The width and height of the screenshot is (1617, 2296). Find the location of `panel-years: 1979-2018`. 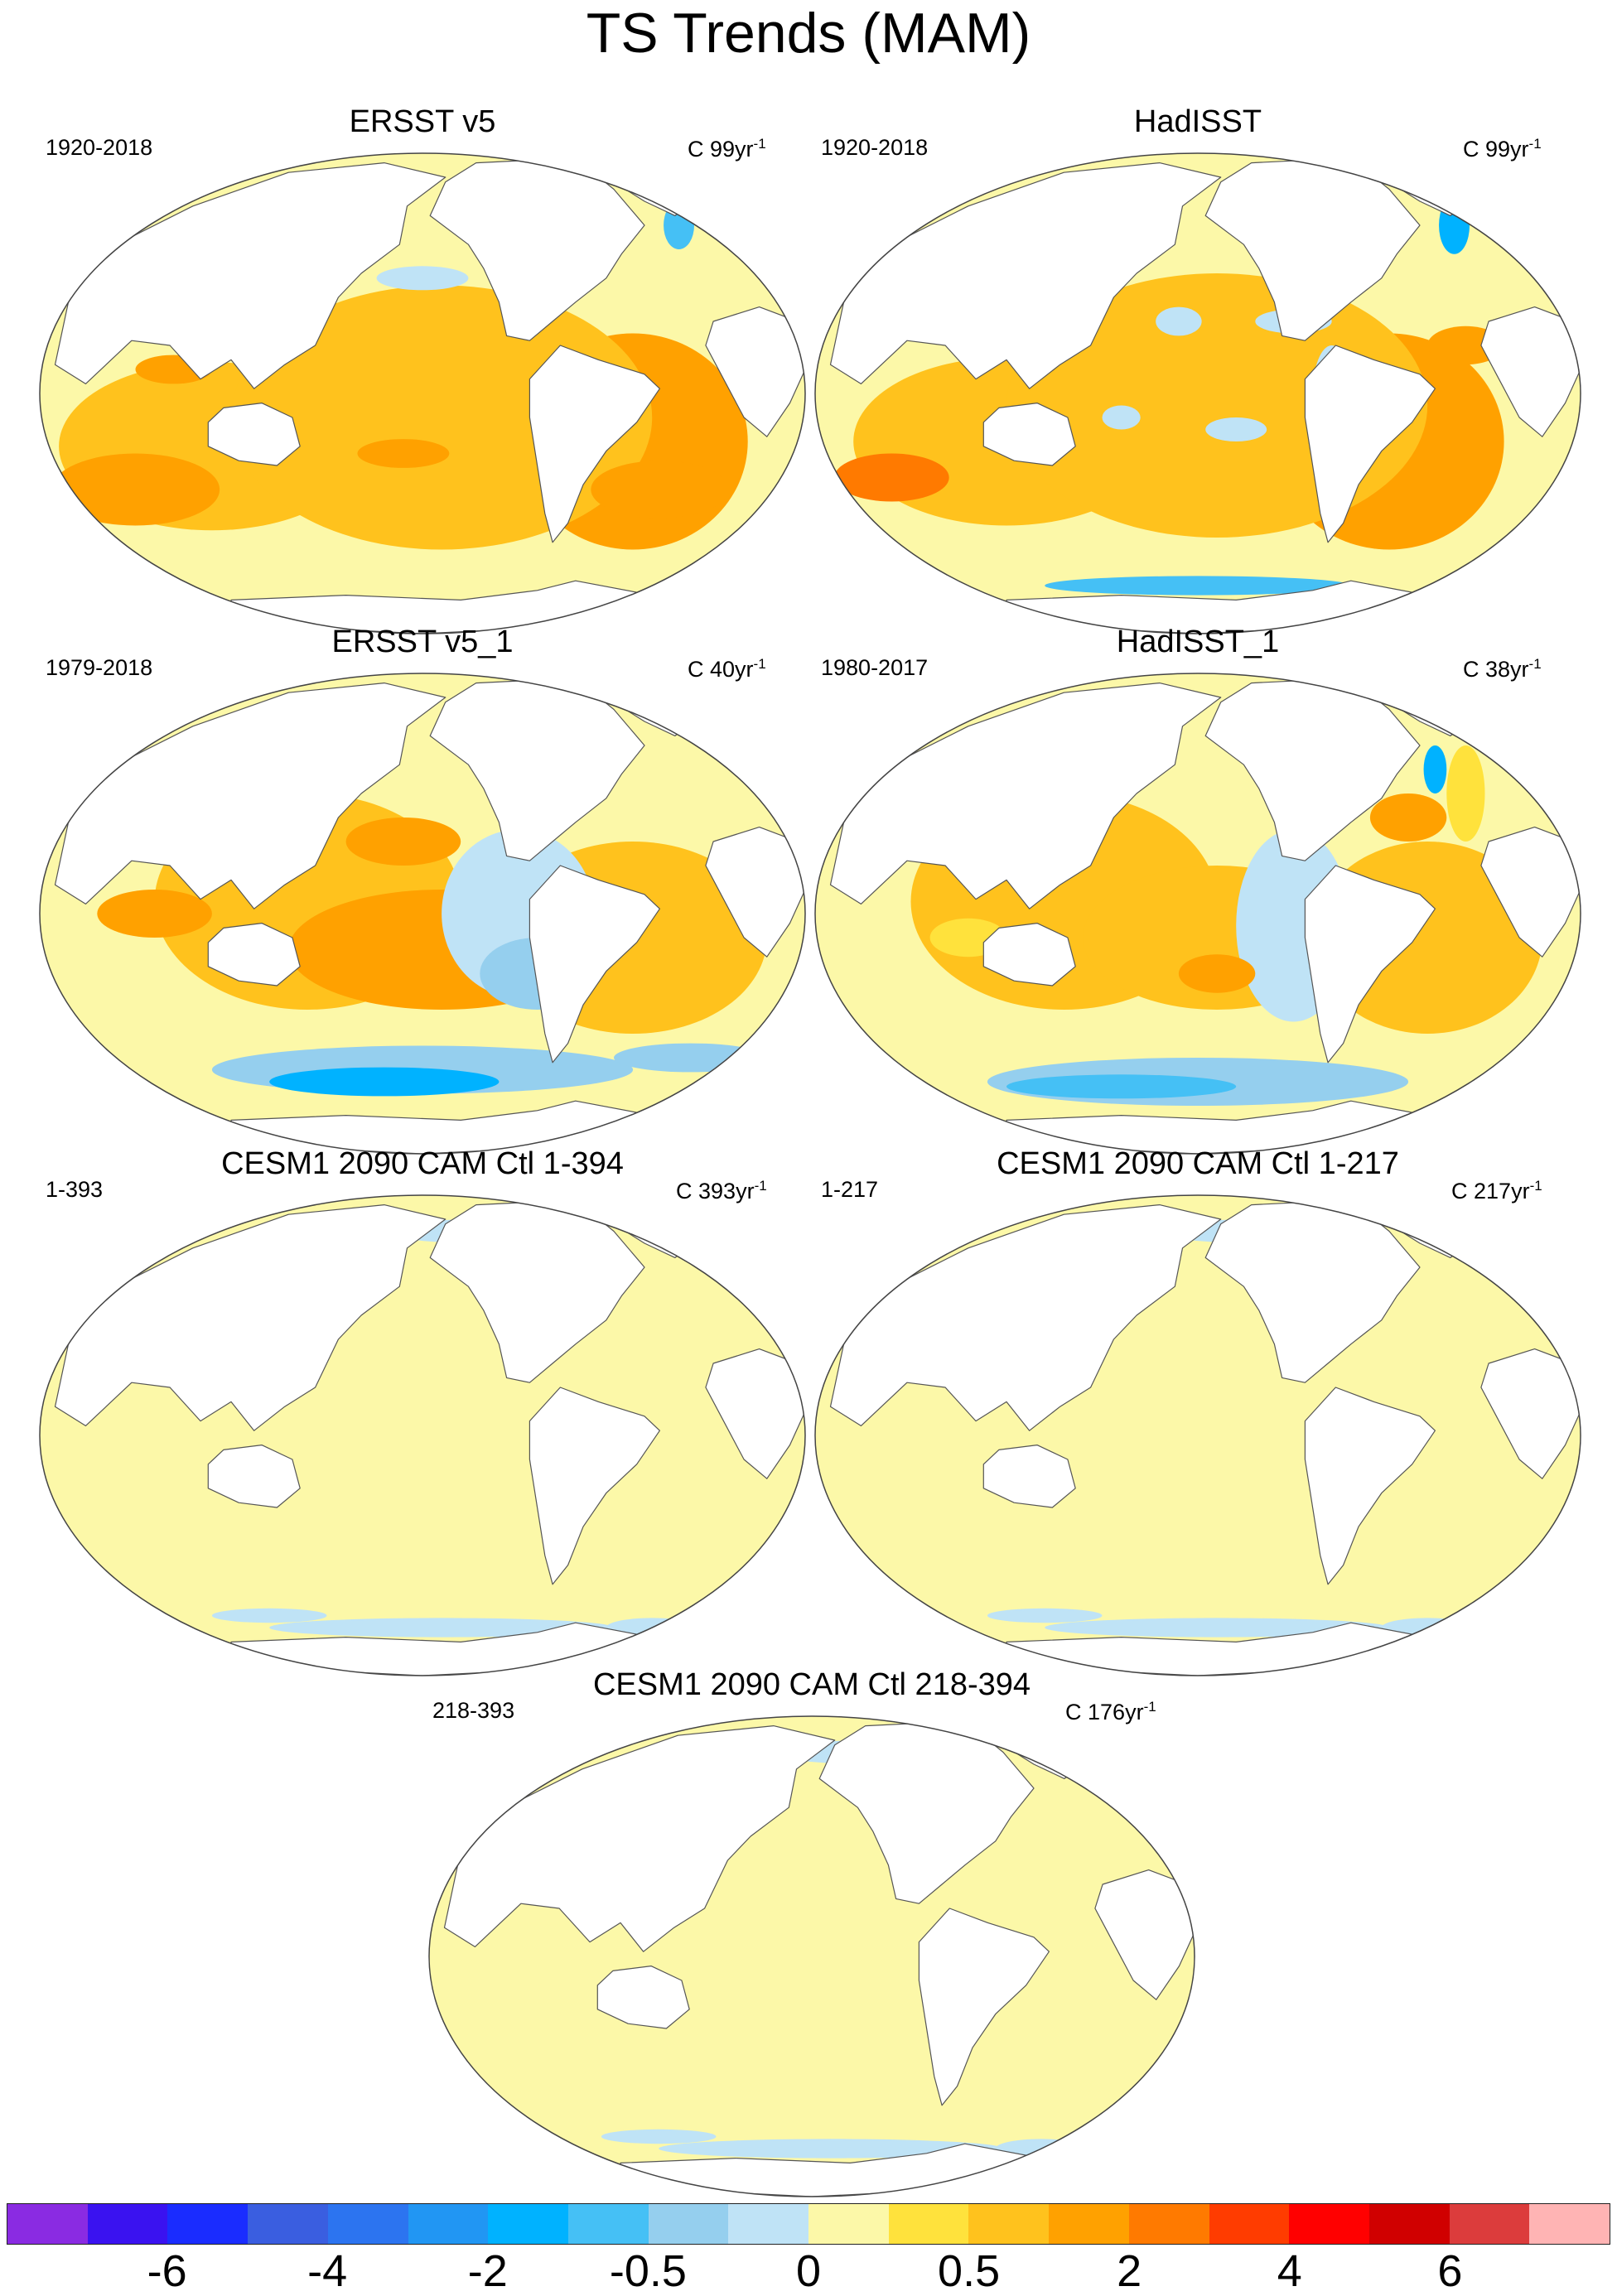

panel-years: 1979-2018 is located at coordinates (99, 667).